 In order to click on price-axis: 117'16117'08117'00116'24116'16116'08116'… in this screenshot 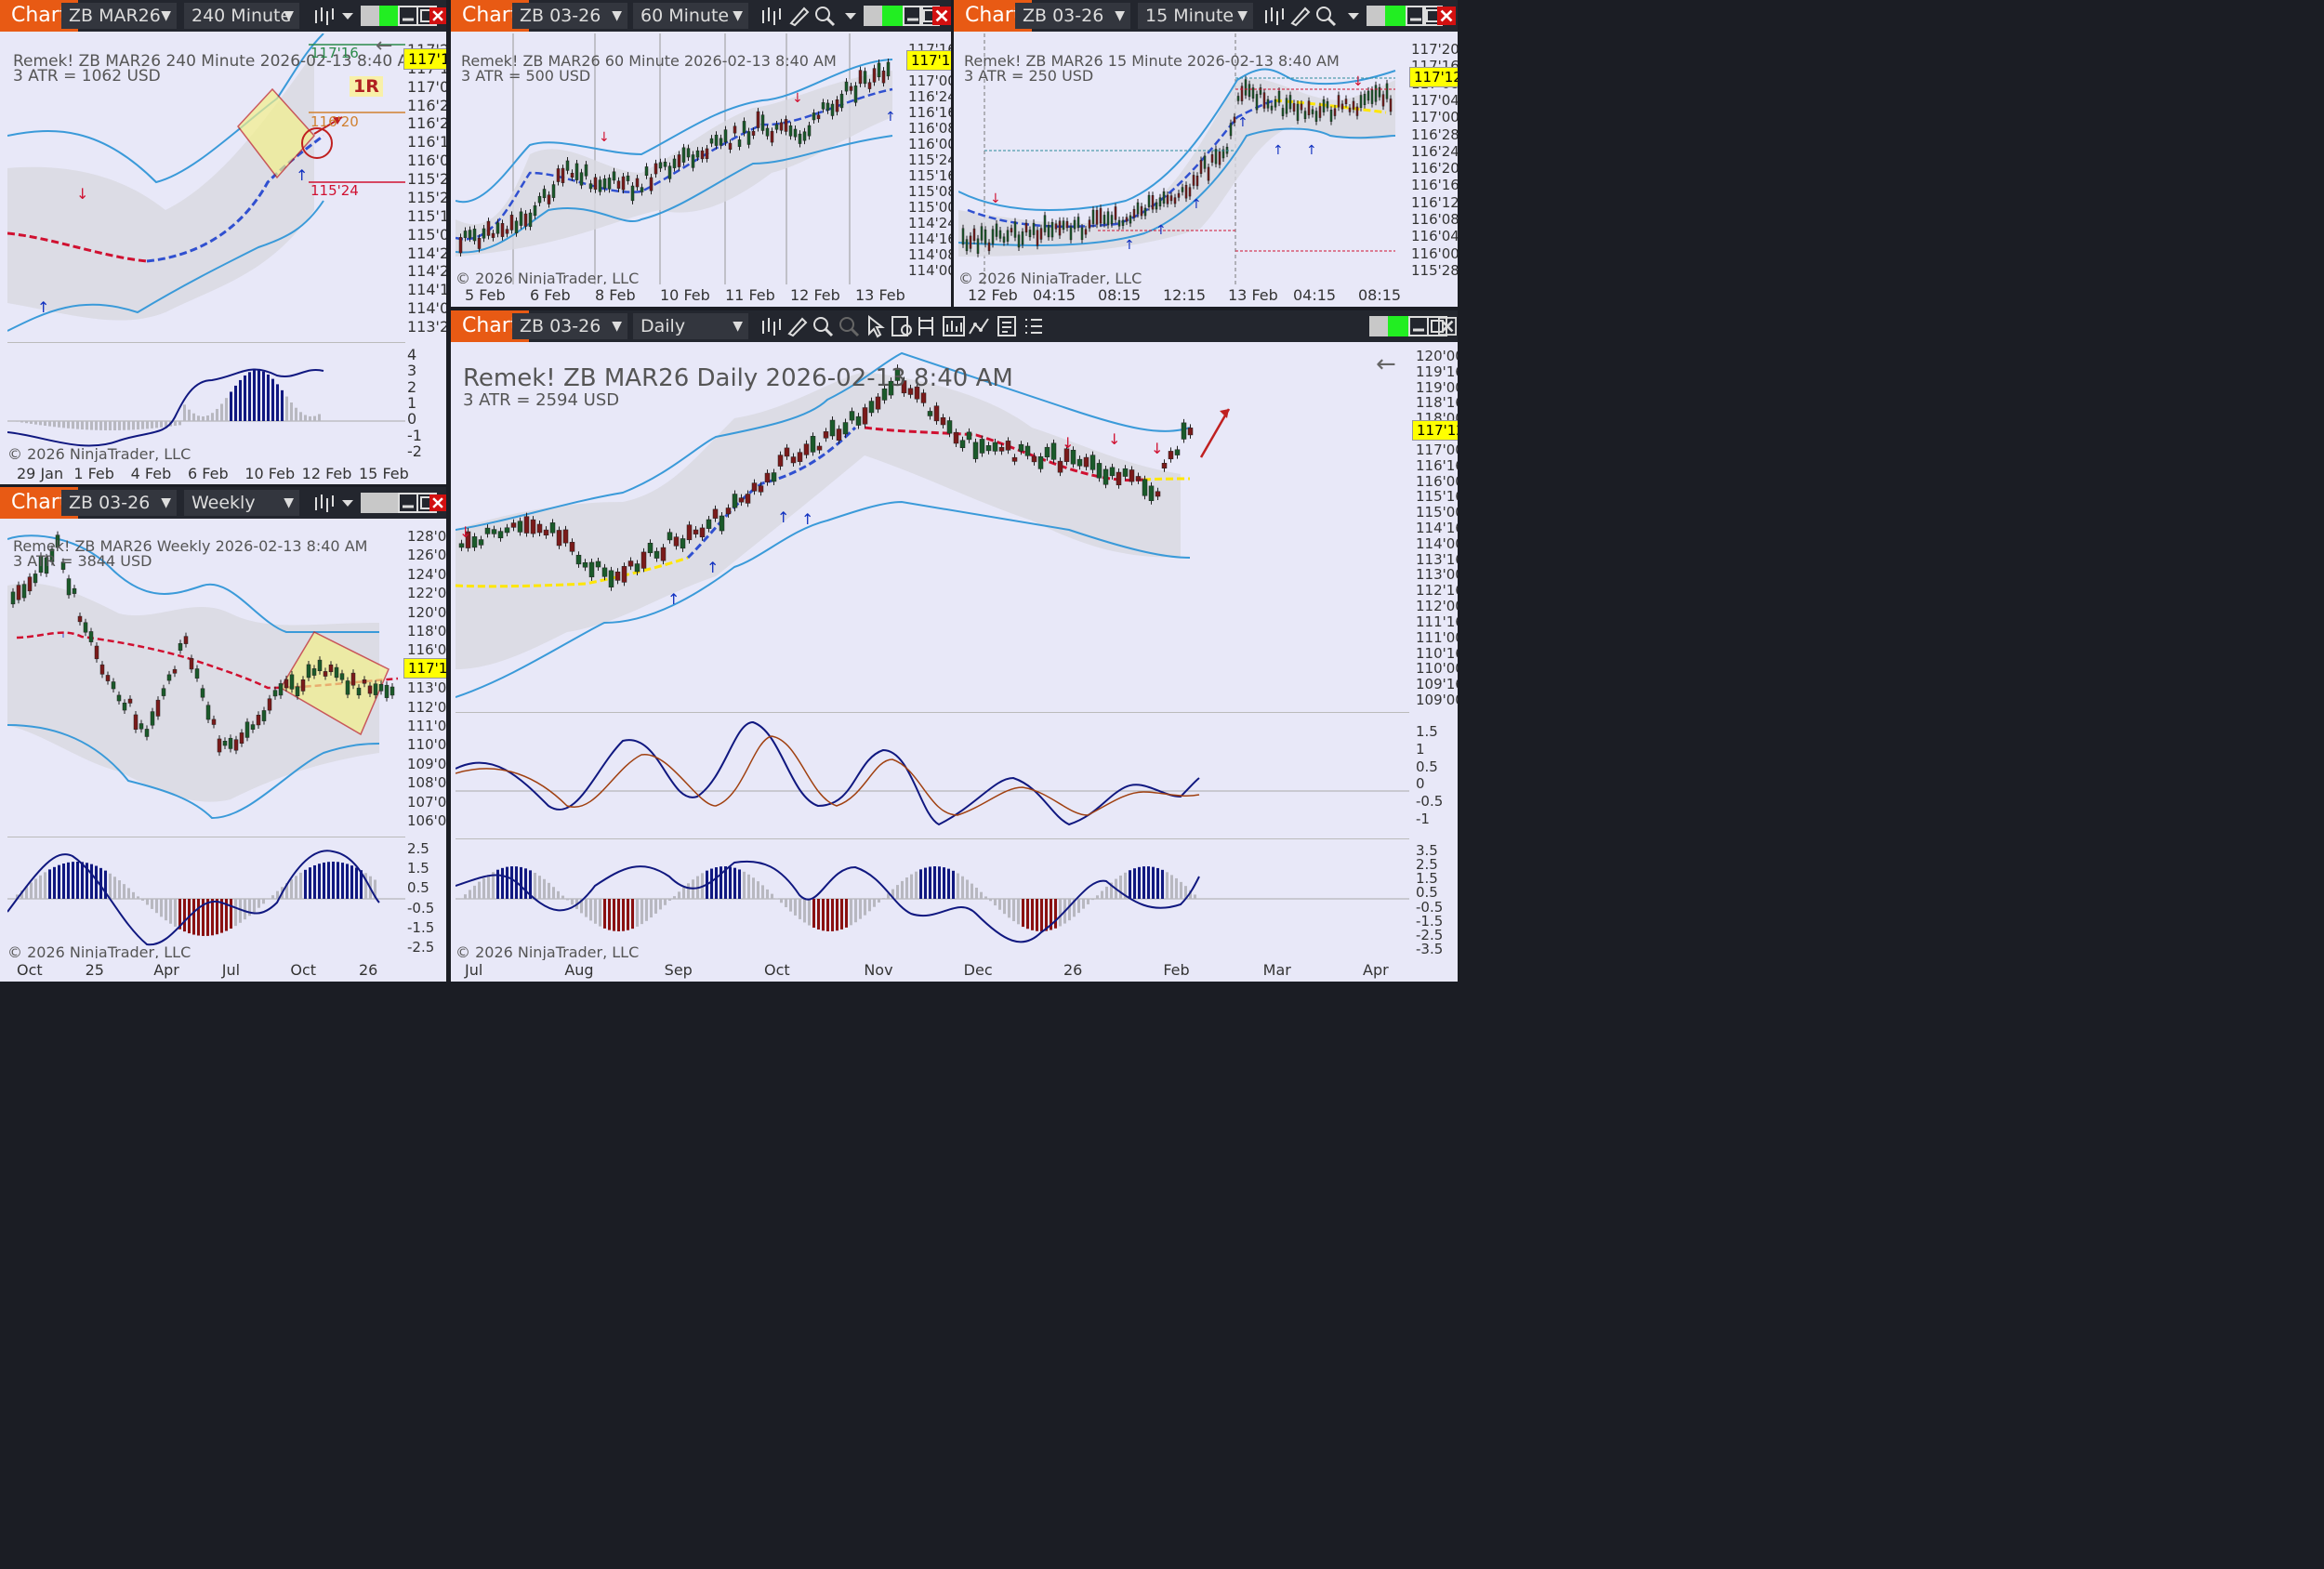, I will do `click(928, 158)`.